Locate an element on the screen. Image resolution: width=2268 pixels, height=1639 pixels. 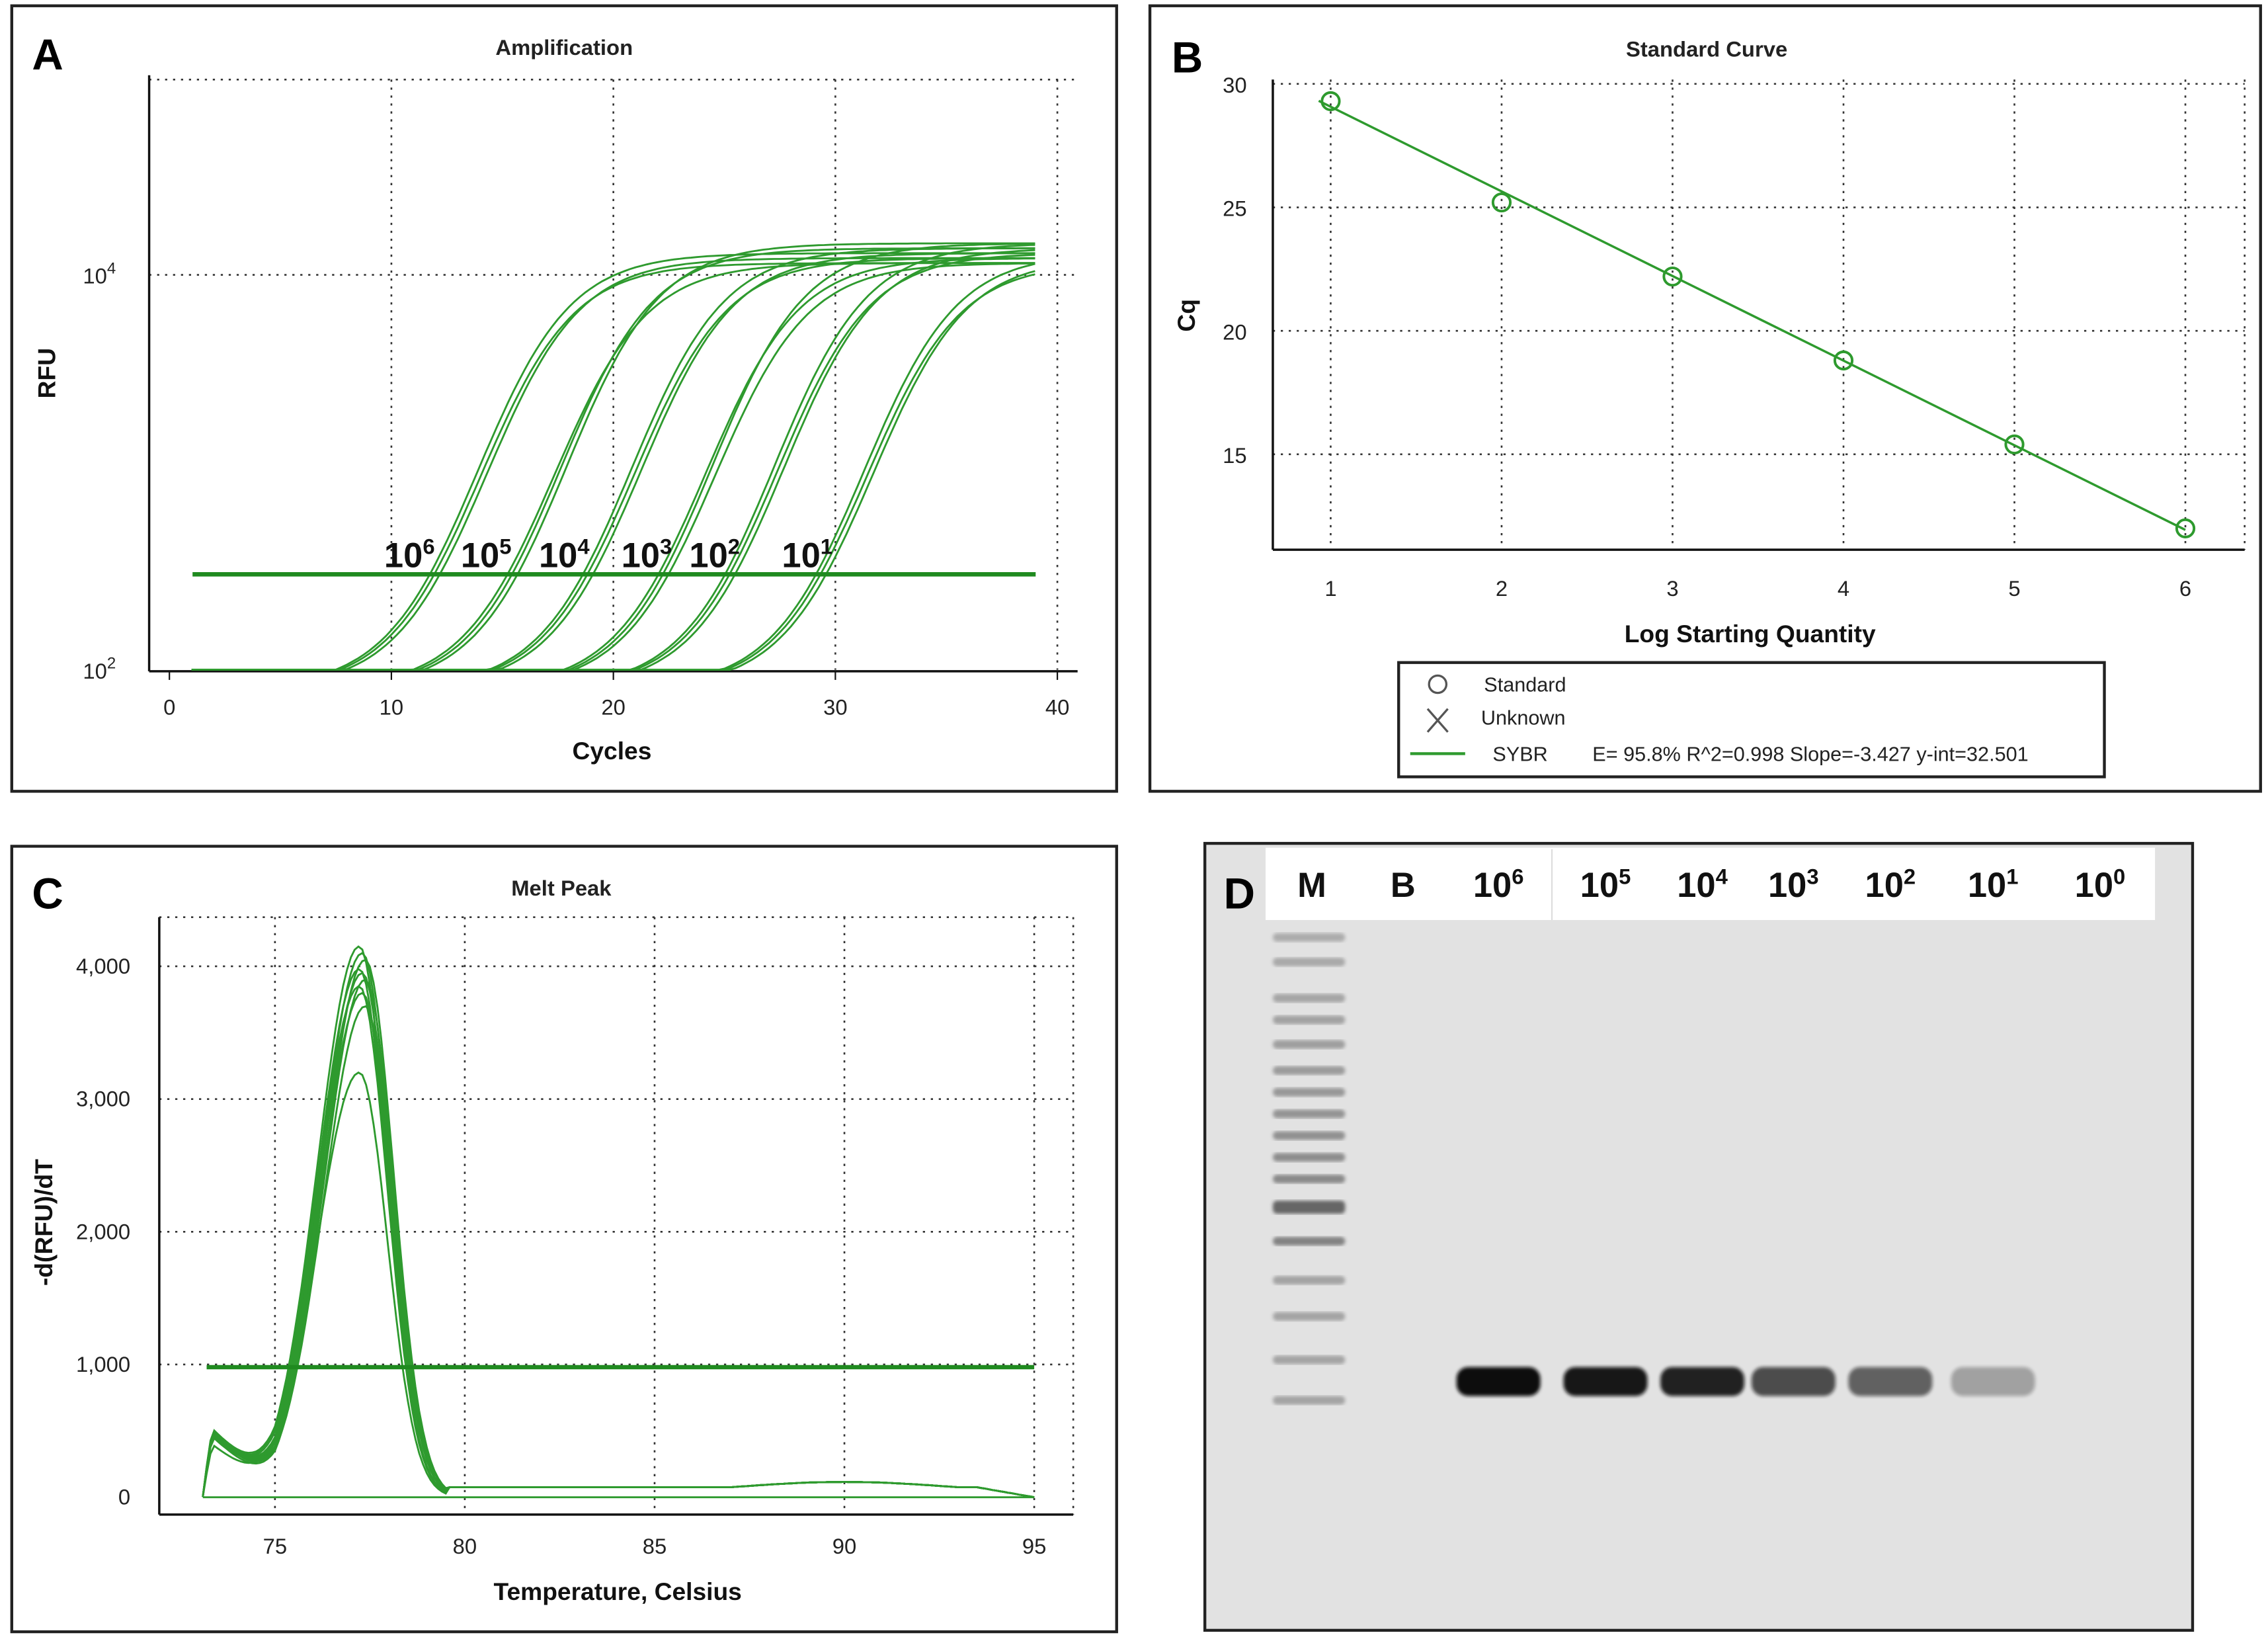
chart-title: Melt Peak is located at coordinates (561, 888).